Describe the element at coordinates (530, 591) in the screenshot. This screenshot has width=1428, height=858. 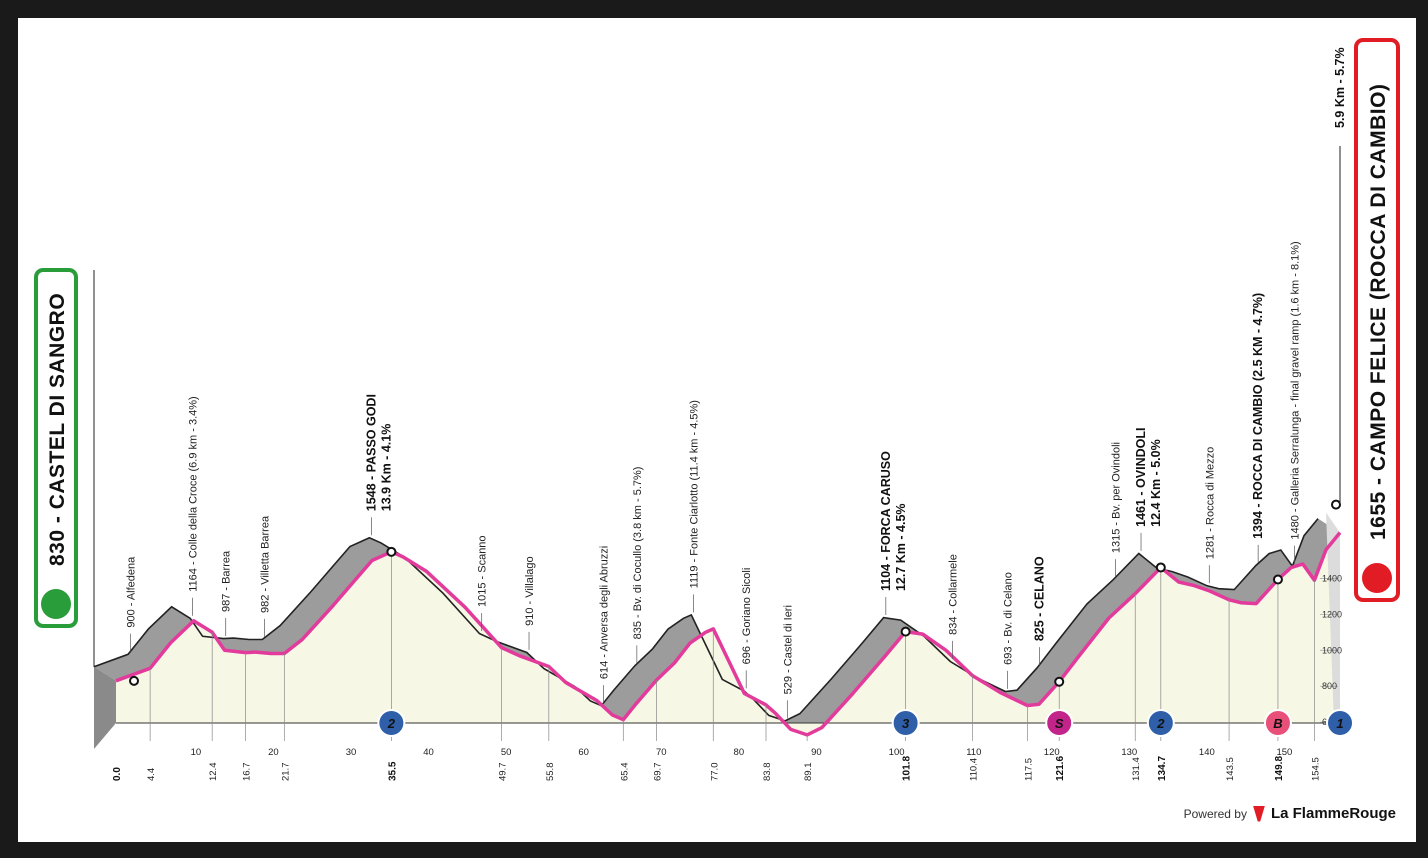
I see `place-label: 910 - Villalago` at that location.